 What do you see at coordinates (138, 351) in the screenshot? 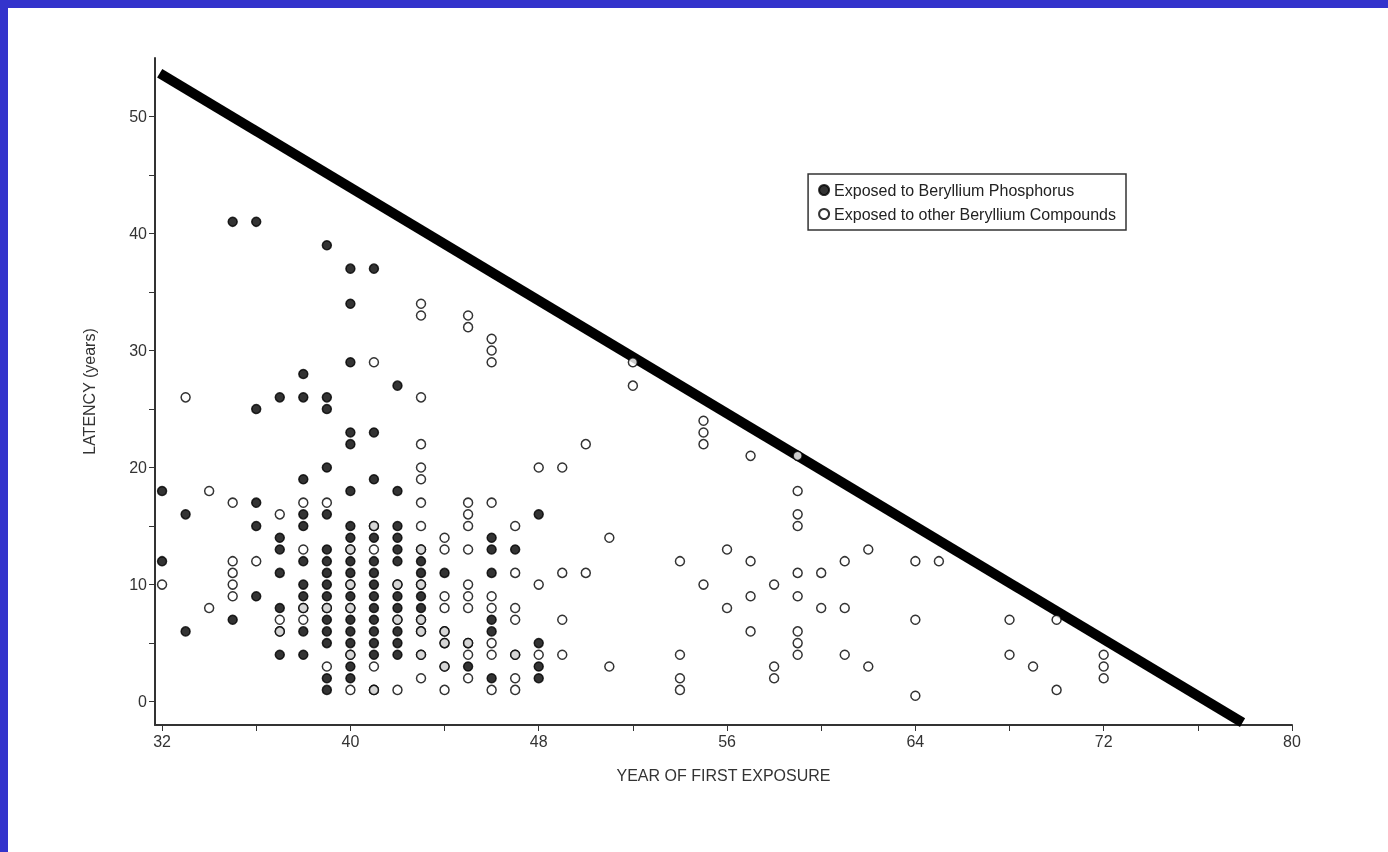
I see `y-tick-label: 30` at bounding box center [138, 351].